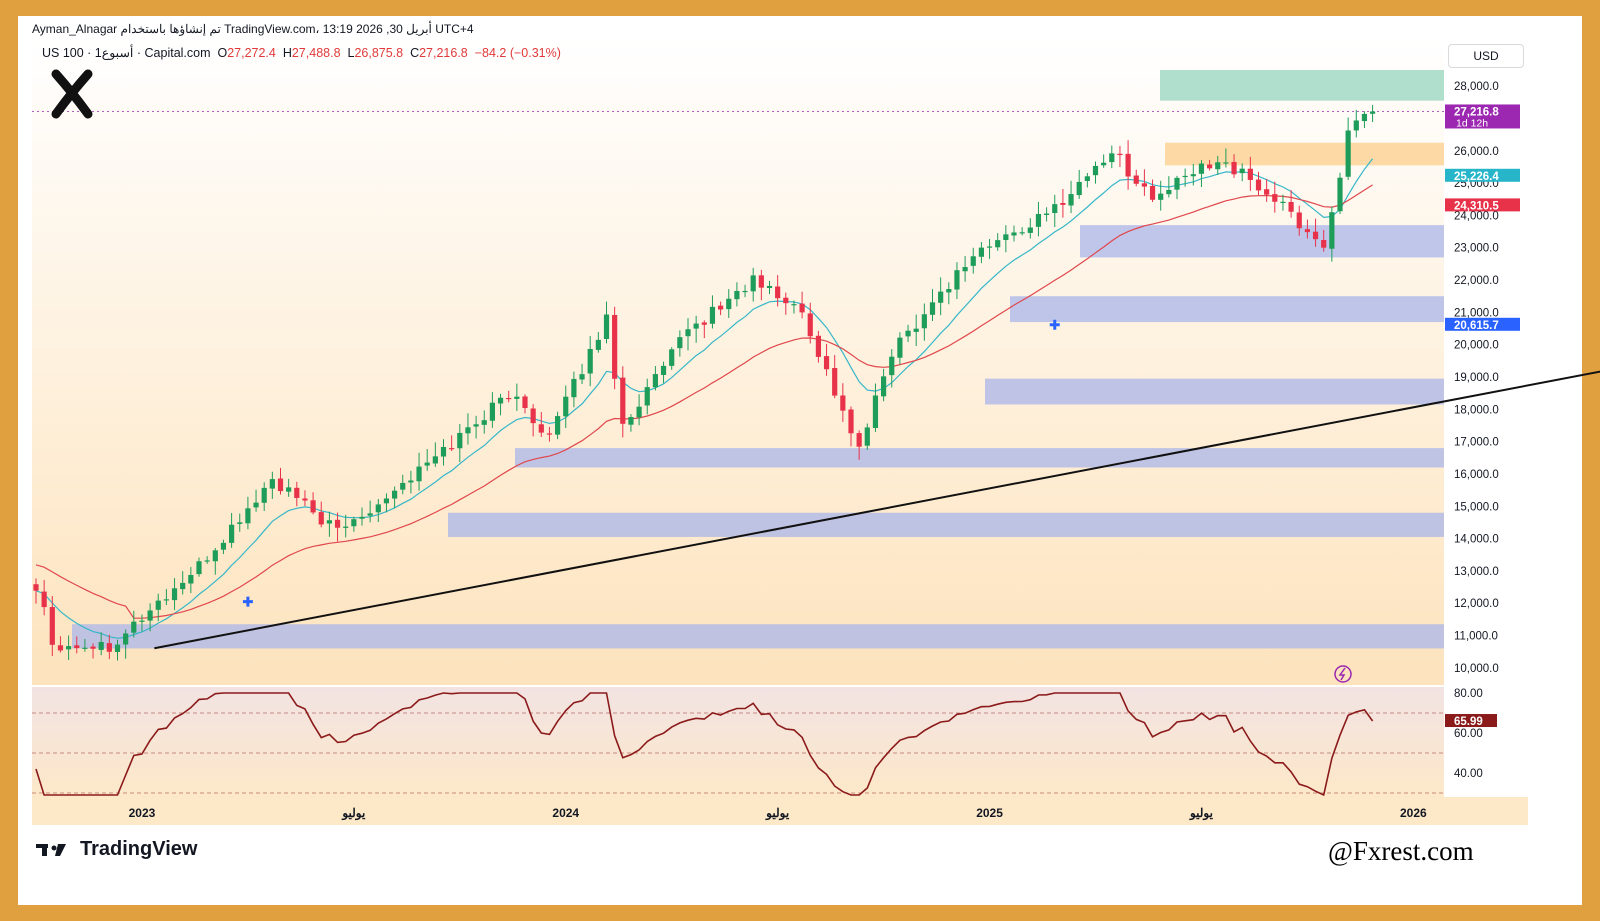 Image resolution: width=1600 pixels, height=921 pixels. What do you see at coordinates (704, 744) in the screenshot?
I see `rsi-line` at bounding box center [704, 744].